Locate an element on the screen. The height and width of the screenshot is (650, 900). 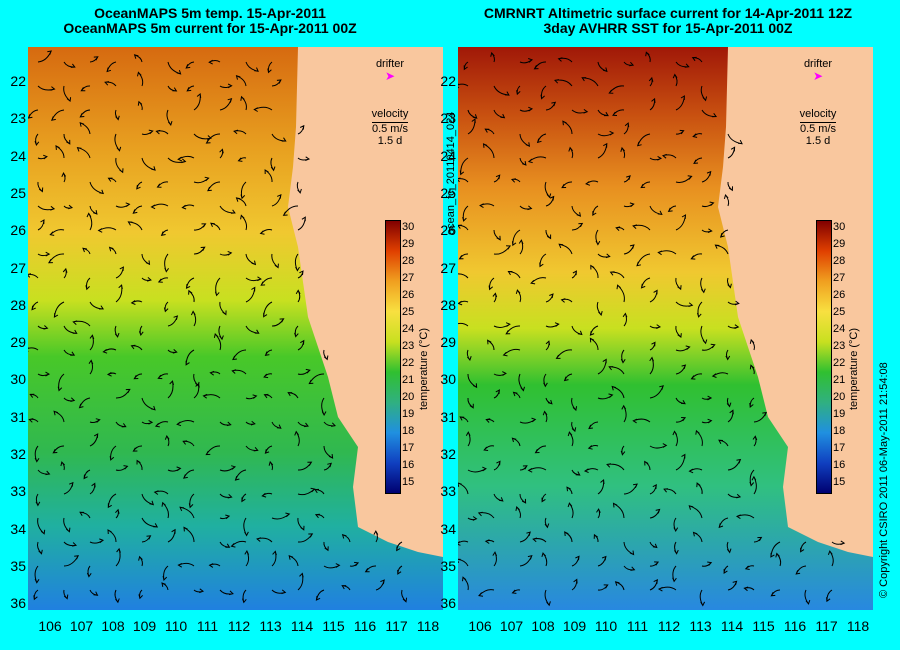
right-colorbar-label: temperature (°C) is located at coordinates (854, 368).